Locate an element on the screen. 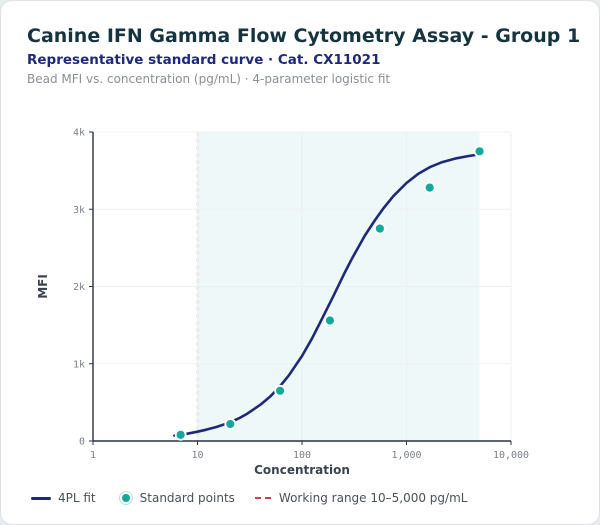 The image size is (600, 525). legend-item-points: Standard points is located at coordinates (175, 498).